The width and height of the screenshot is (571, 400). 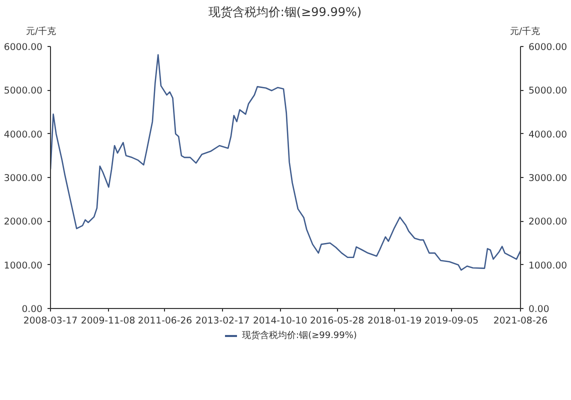 What do you see at coordinates (23, 47) in the screenshot?
I see `y-tick-label: 6000.00` at bounding box center [23, 47].